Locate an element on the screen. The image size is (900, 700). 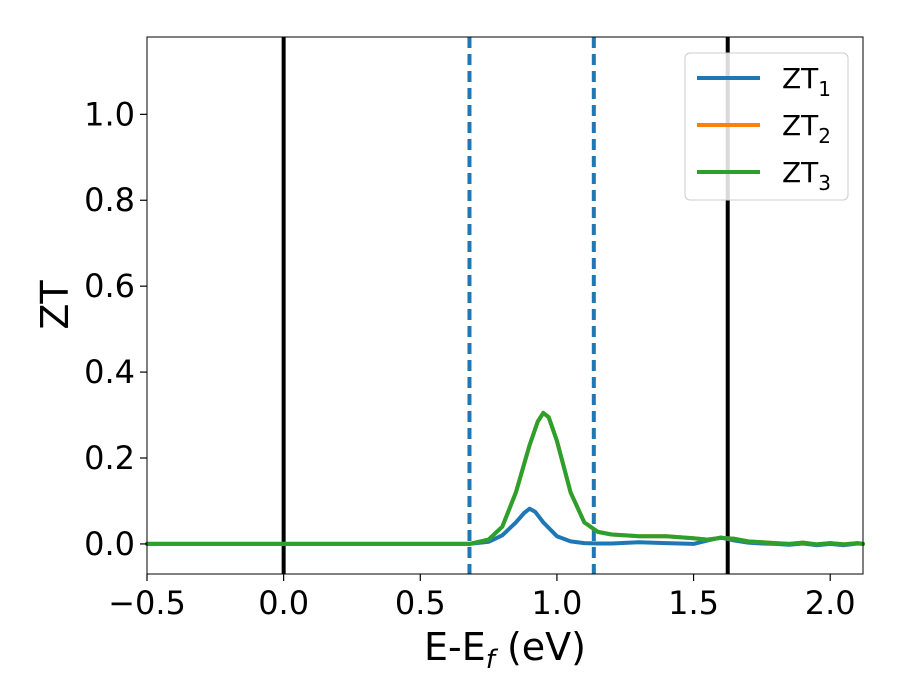
x-tick-label: 0.0 is located at coordinates (283, 603).